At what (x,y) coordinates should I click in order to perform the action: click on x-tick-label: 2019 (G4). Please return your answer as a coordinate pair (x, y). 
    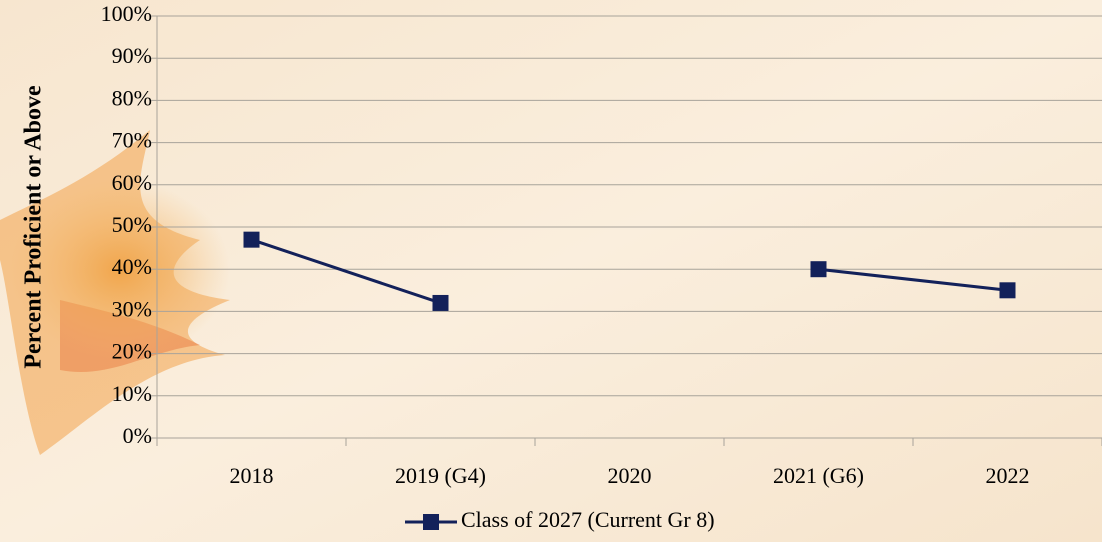
    Looking at the image, I should click on (440, 475).